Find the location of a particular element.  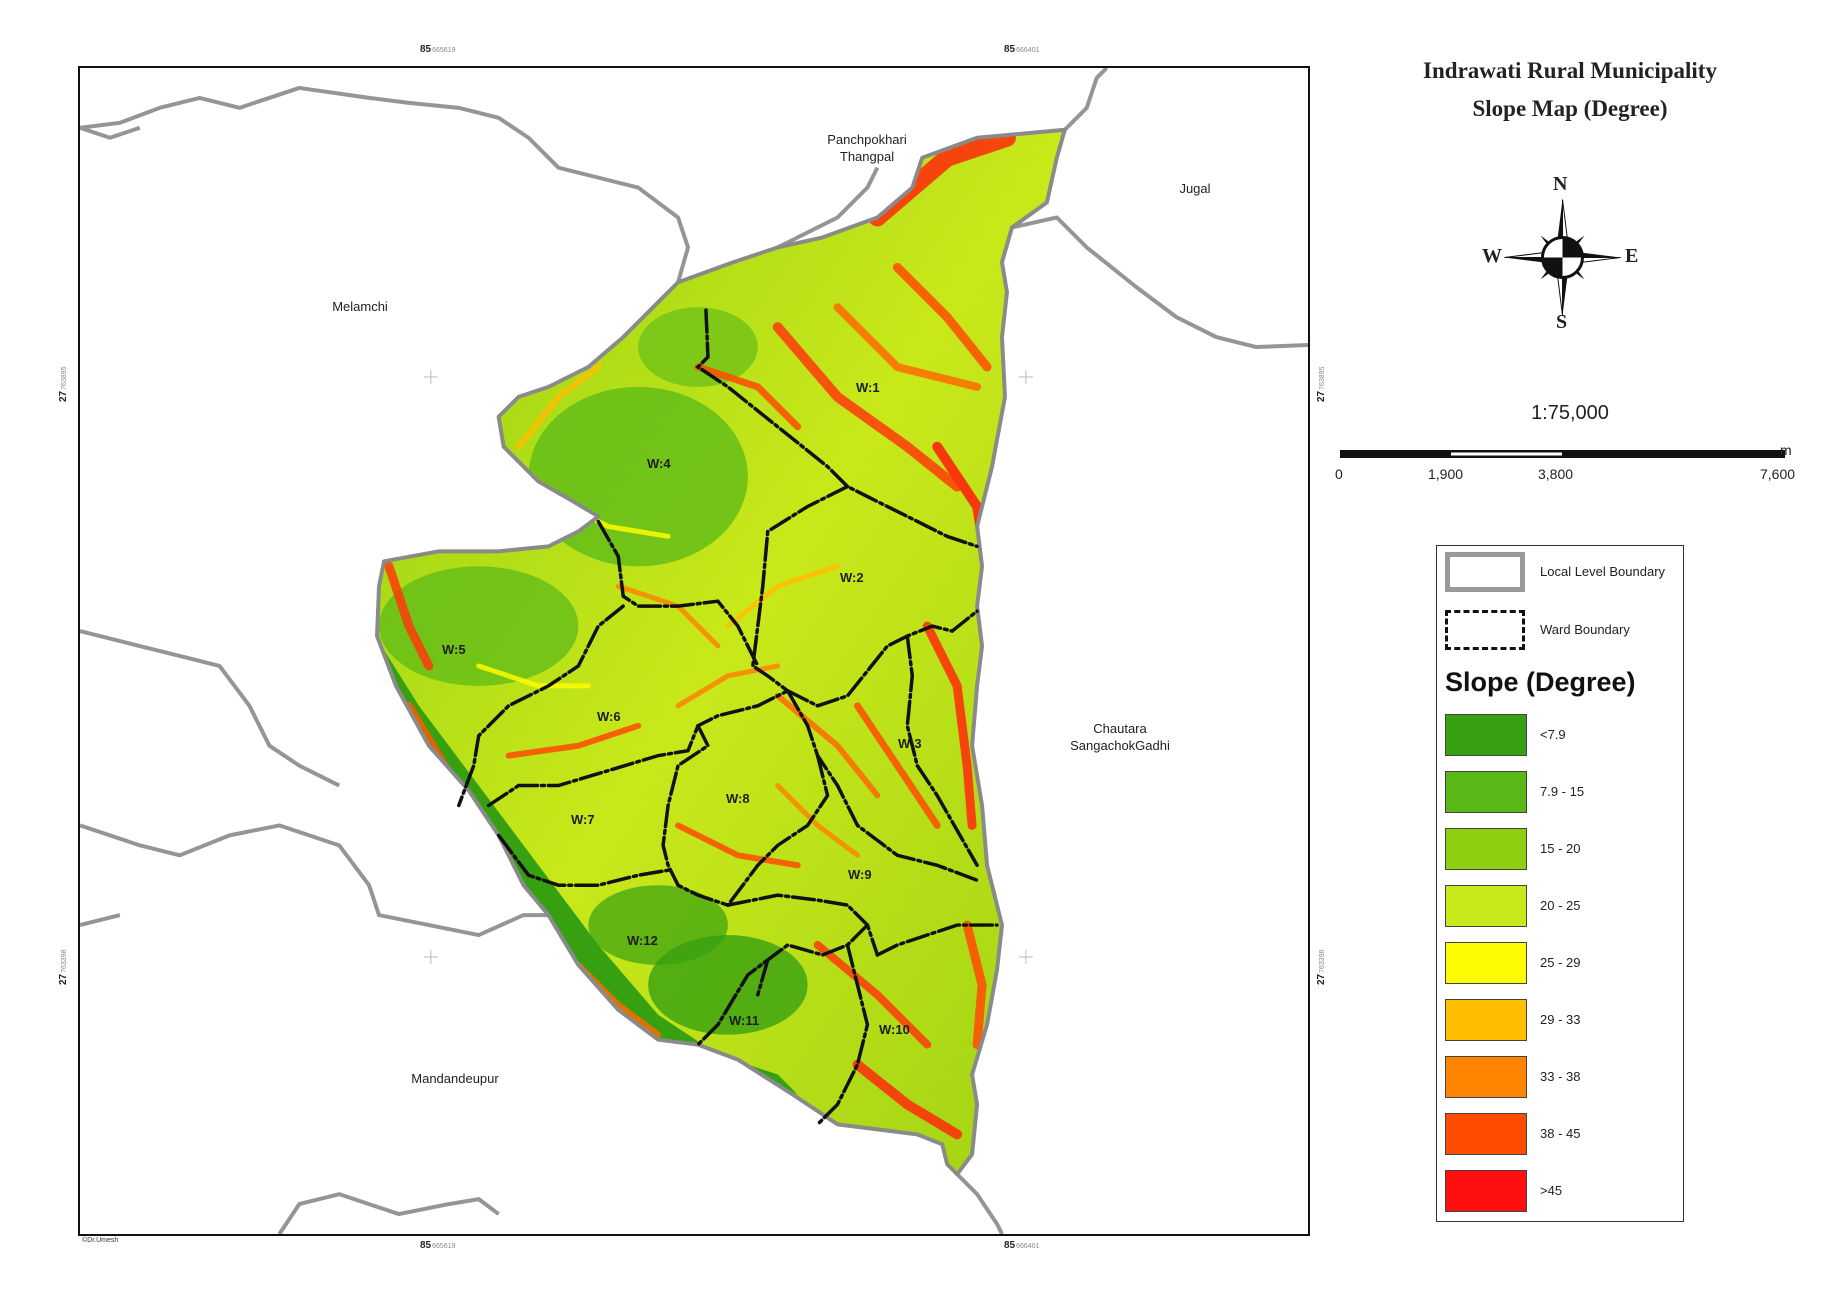

legend-label-2: 7.9 - 15 is located at coordinates (1562, 791).